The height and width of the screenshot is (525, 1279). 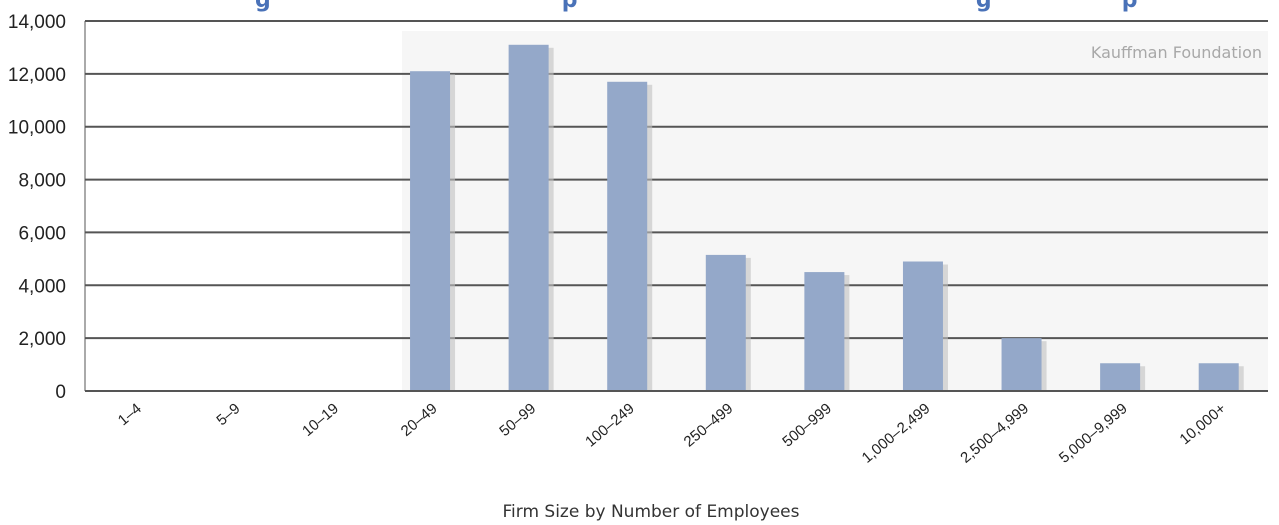 I want to click on x-tick-label: 5,000–9,999, so click(x=1093, y=433).